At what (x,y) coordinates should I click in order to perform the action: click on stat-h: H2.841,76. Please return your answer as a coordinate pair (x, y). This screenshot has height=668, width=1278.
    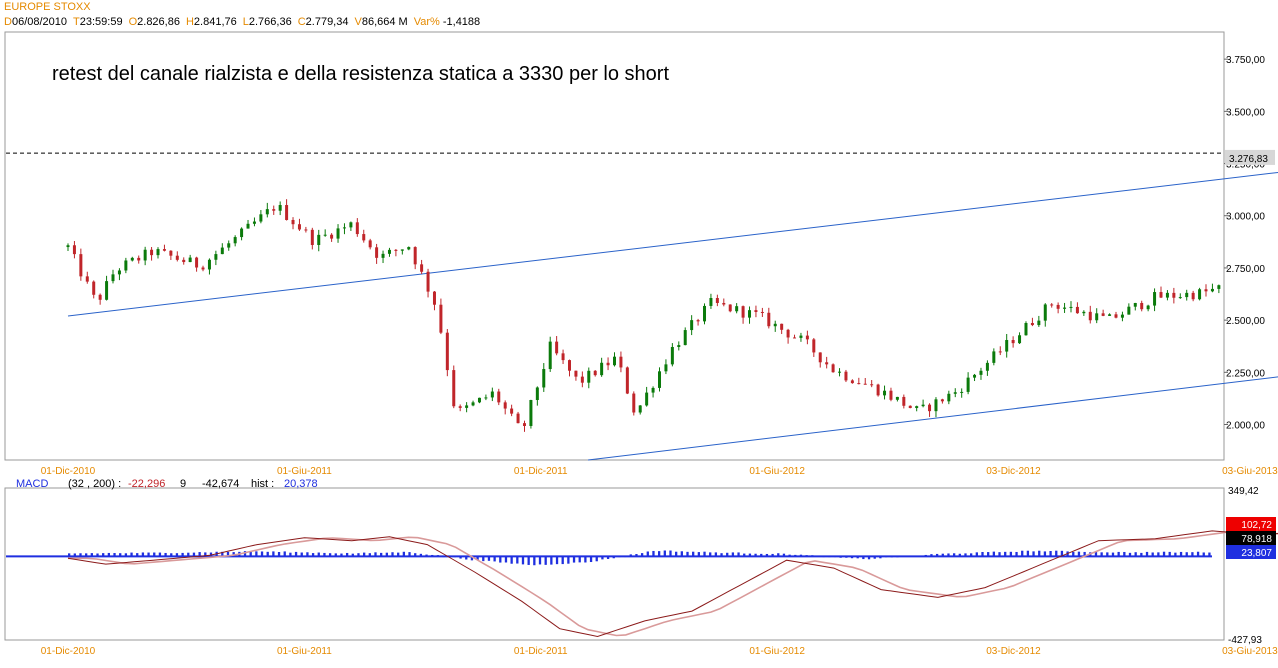
    Looking at the image, I should click on (211, 22).